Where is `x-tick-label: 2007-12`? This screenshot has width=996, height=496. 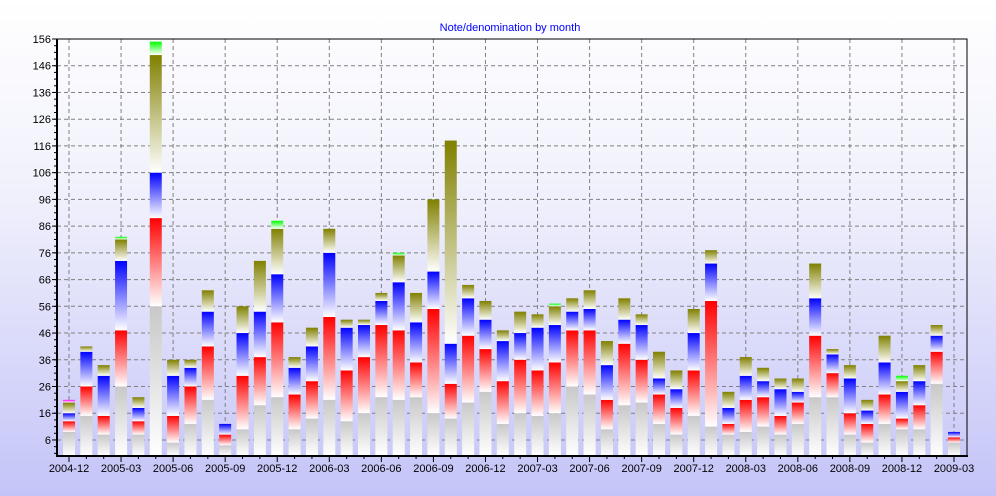 x-tick-label: 2007-12 is located at coordinates (694, 469).